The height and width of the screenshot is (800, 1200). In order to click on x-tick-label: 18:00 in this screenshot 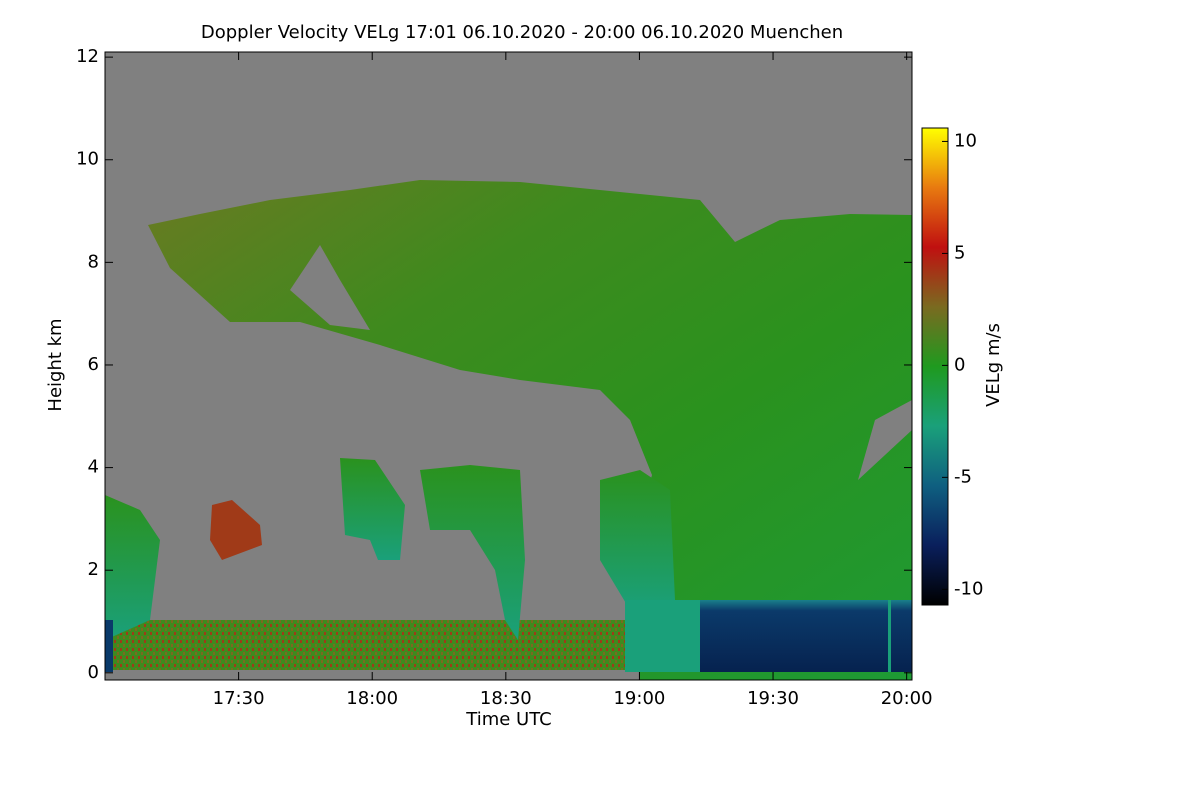, I will do `click(372, 698)`.